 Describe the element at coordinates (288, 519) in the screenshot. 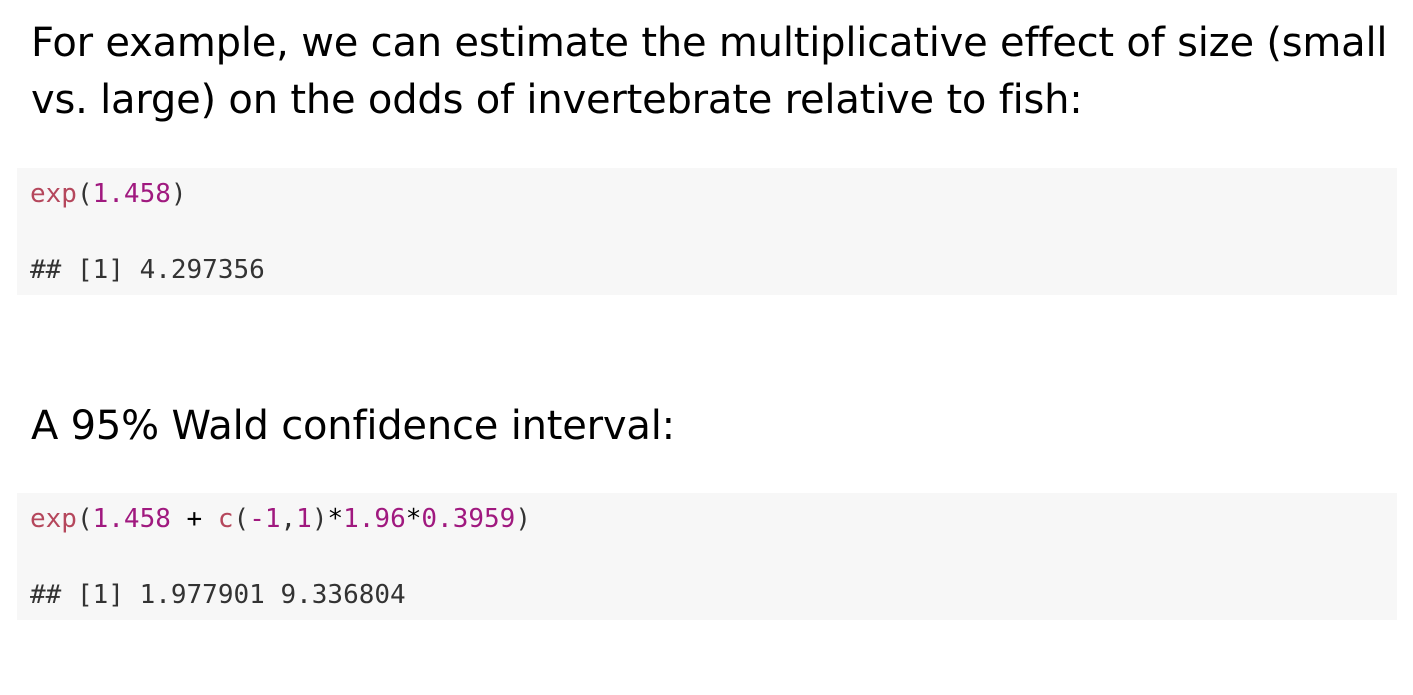

I see `code-comma-token: ,` at that location.